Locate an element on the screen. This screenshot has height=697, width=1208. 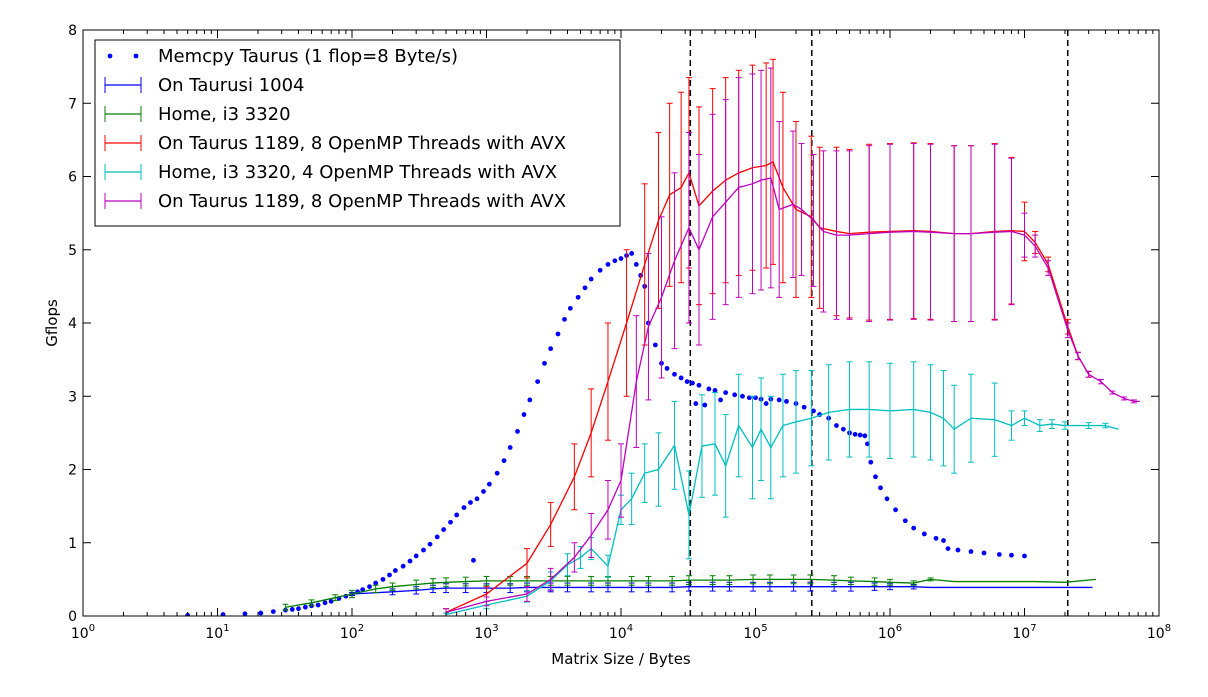
y-tick-label: 3 is located at coordinates (72, 397).